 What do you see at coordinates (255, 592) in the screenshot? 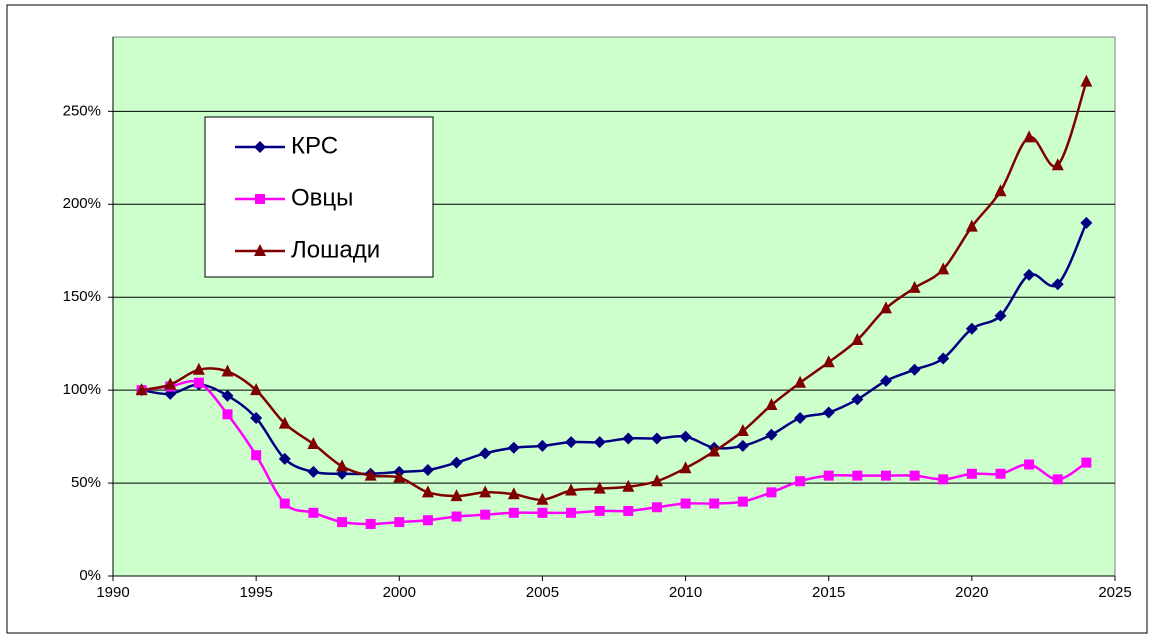
I see `x-tick-label: 1995` at bounding box center [255, 592].